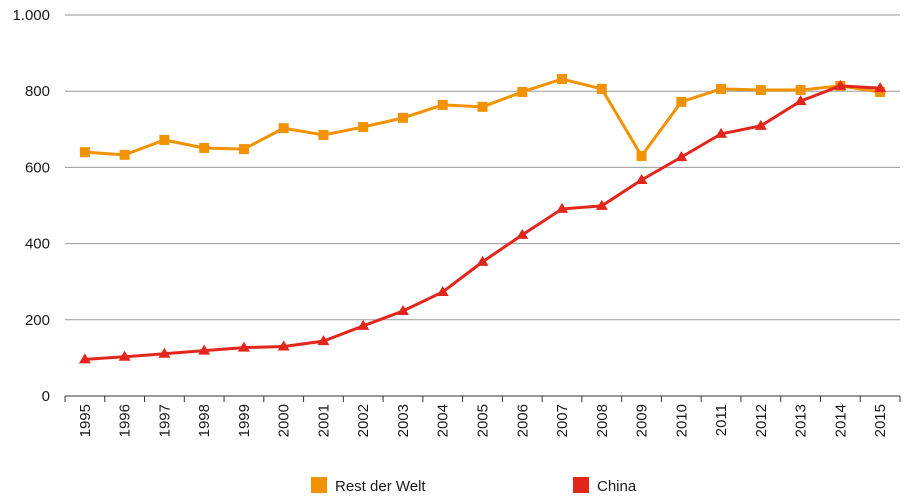 Image resolution: width=908 pixels, height=496 pixels. I want to click on x-tick-label: 2003, so click(403, 420).